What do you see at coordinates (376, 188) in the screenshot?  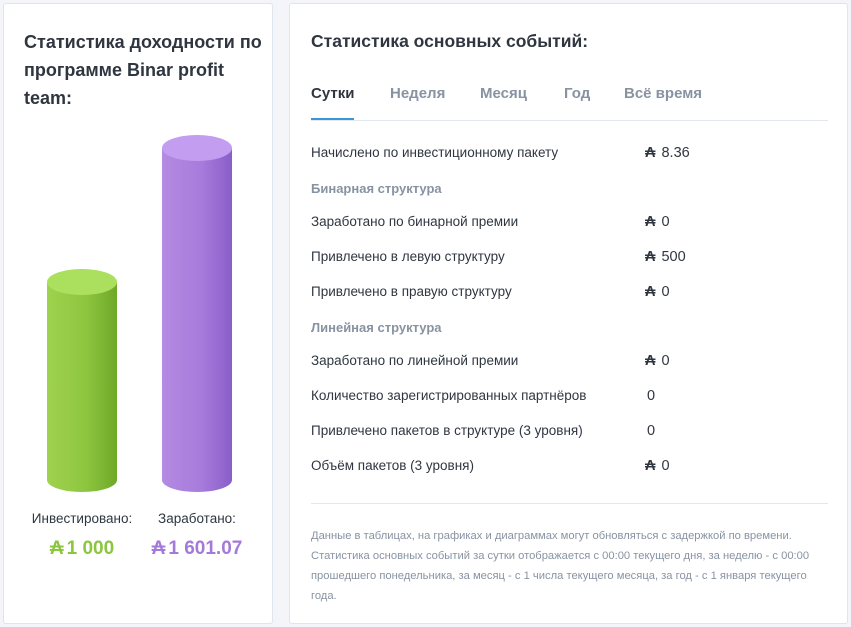 I see `section-binary-structure: Бинарная структура` at bounding box center [376, 188].